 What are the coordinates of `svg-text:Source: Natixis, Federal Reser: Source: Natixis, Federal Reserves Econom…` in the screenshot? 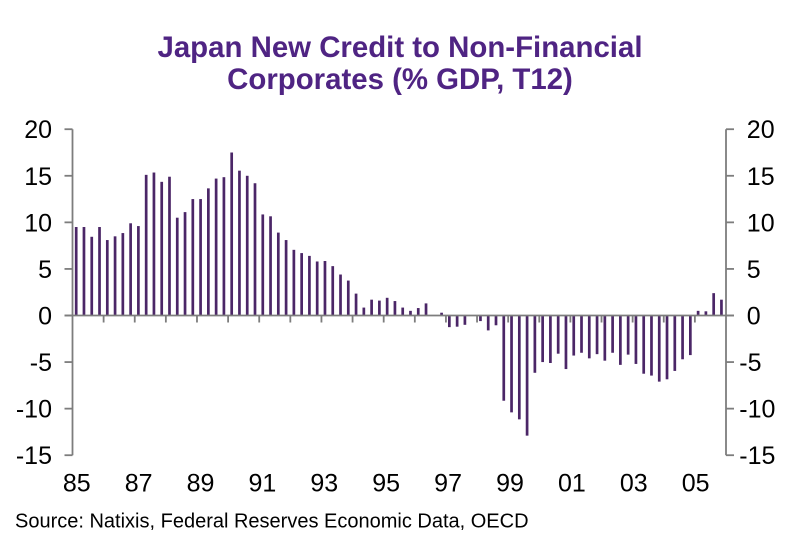 It's located at (272, 522).